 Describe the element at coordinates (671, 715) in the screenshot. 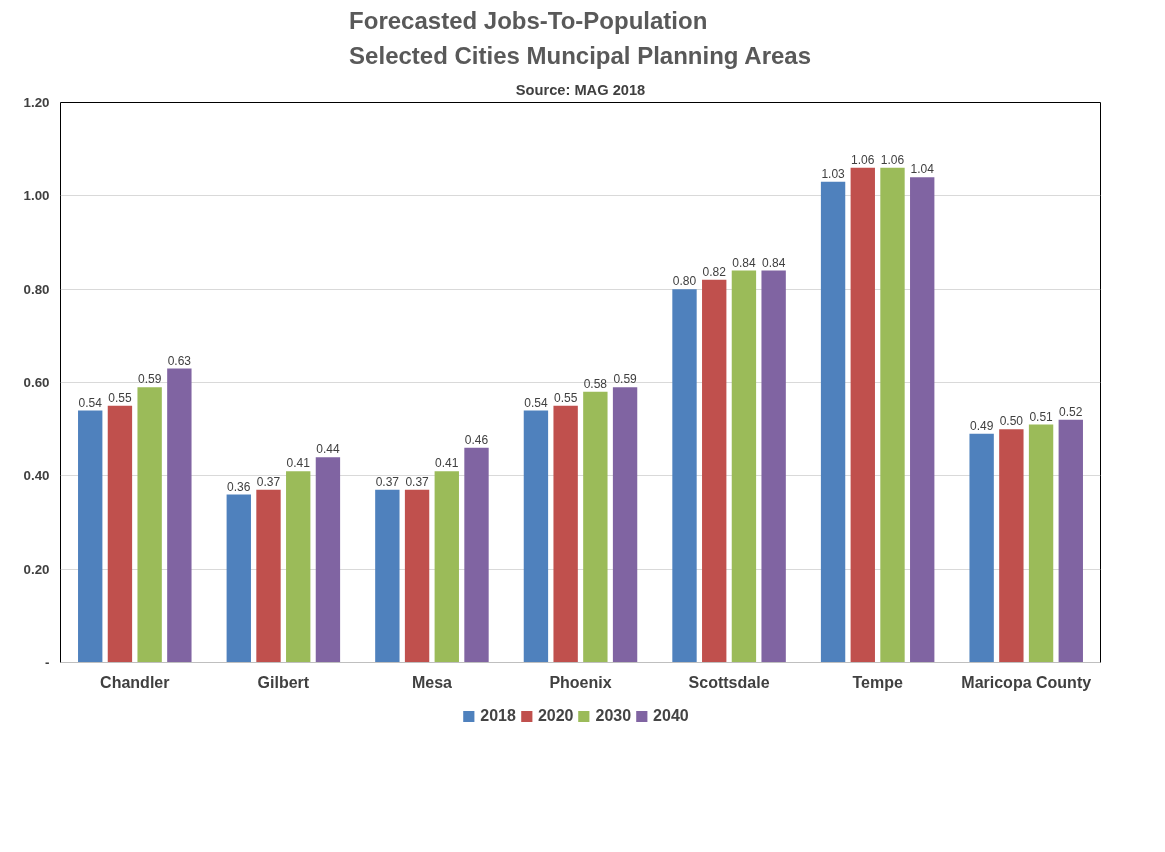

I see `legend-label: 2040` at that location.